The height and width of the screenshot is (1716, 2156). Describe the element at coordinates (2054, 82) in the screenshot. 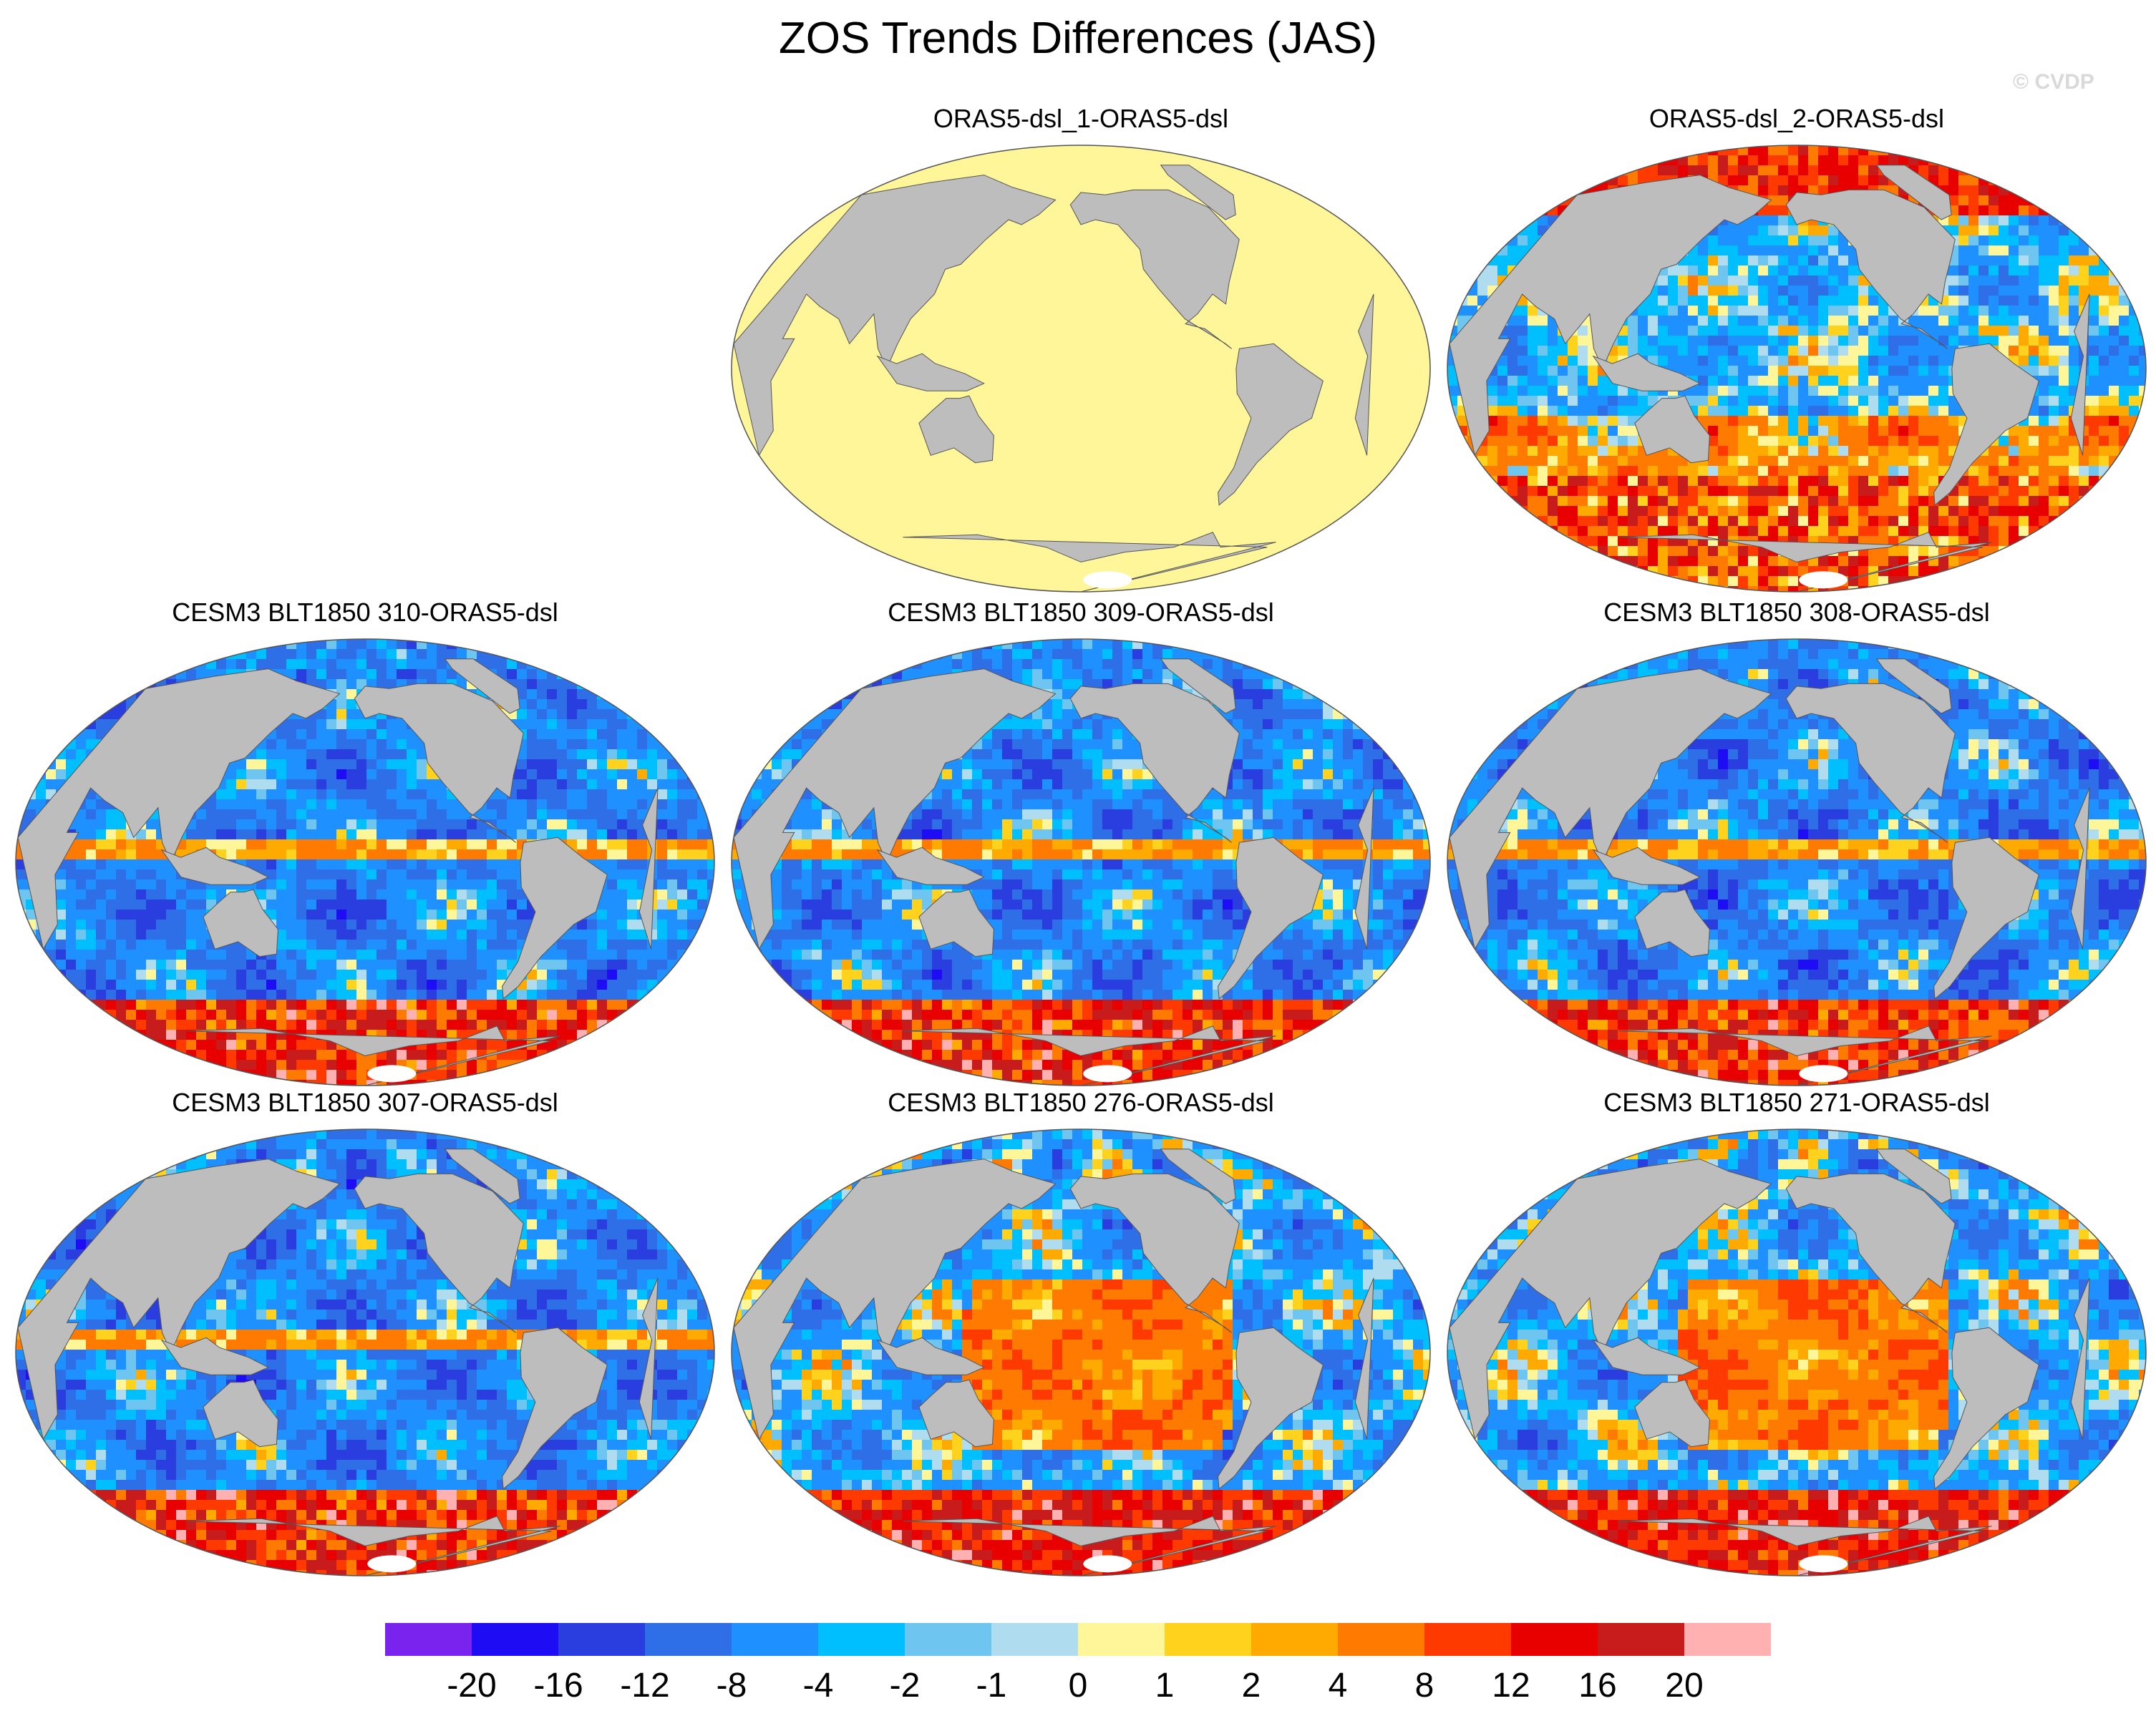

I see `cvdp-watermark: © CVDP` at that location.